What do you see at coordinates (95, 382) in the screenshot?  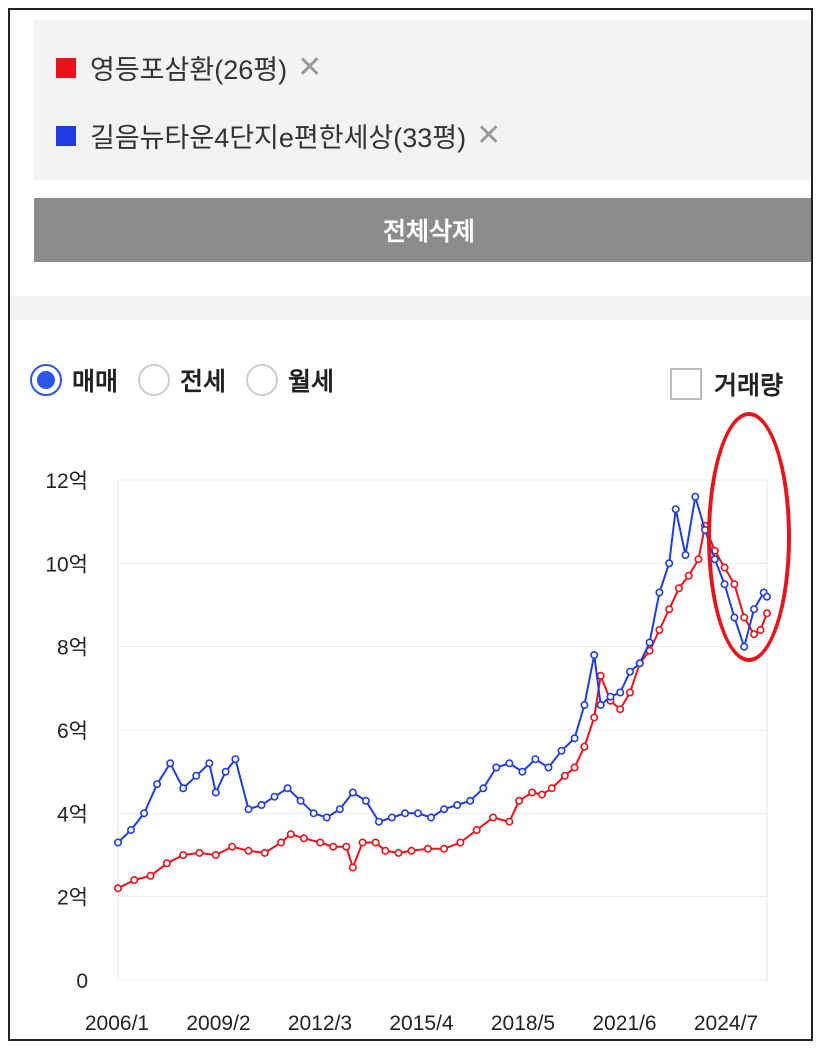 I see `radio-label: 매매` at bounding box center [95, 382].